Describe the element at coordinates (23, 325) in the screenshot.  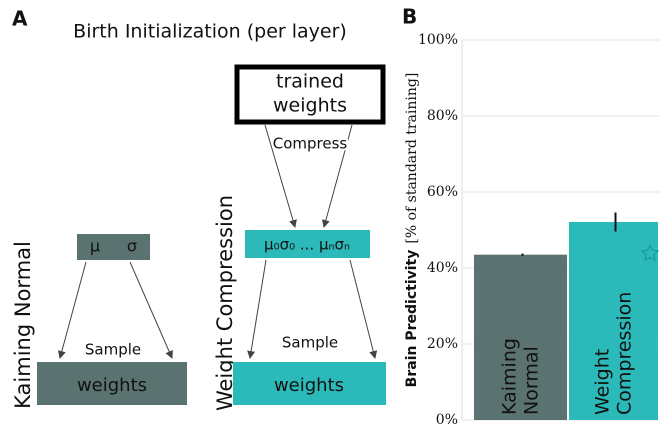
I see `method-label: Kaiming Normal` at that location.